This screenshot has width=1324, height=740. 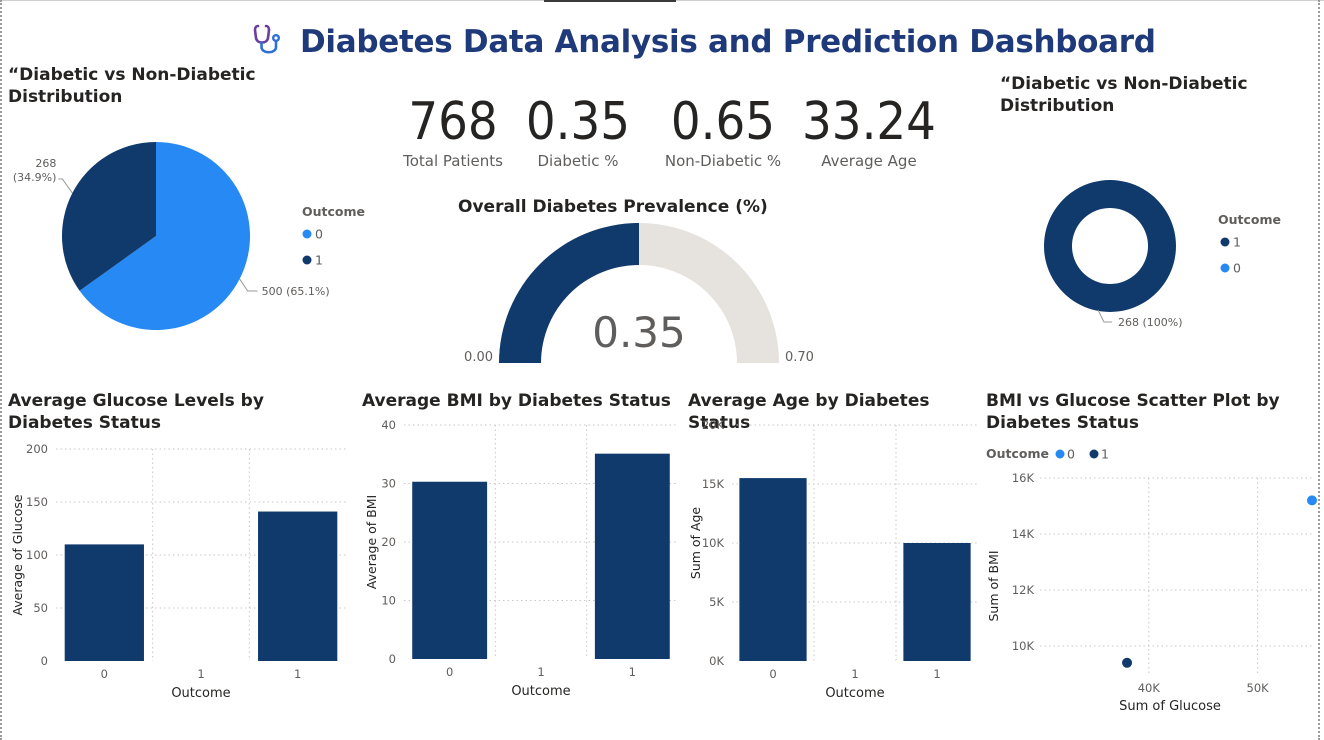 I want to click on page-tab-indicator, so click(x=610, y=1).